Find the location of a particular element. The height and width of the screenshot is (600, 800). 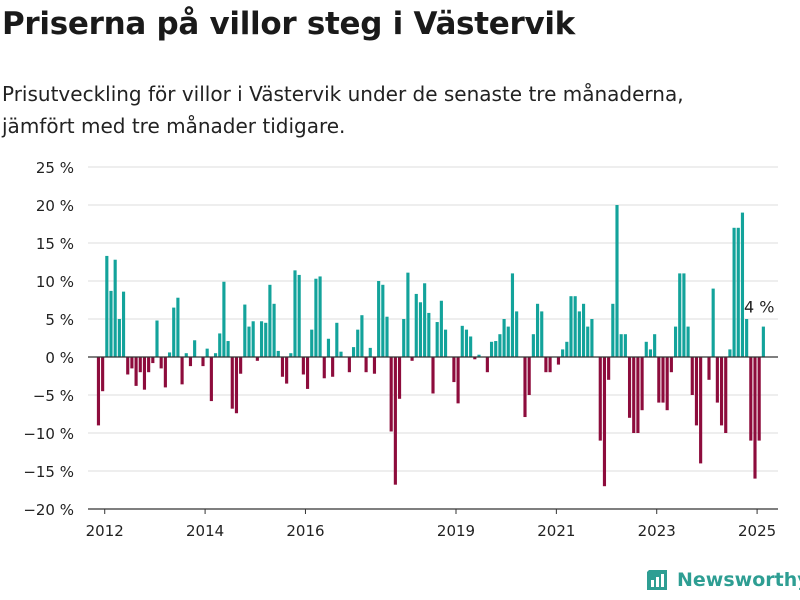

last-value-annotation: 4 % is located at coordinates (759, 307).